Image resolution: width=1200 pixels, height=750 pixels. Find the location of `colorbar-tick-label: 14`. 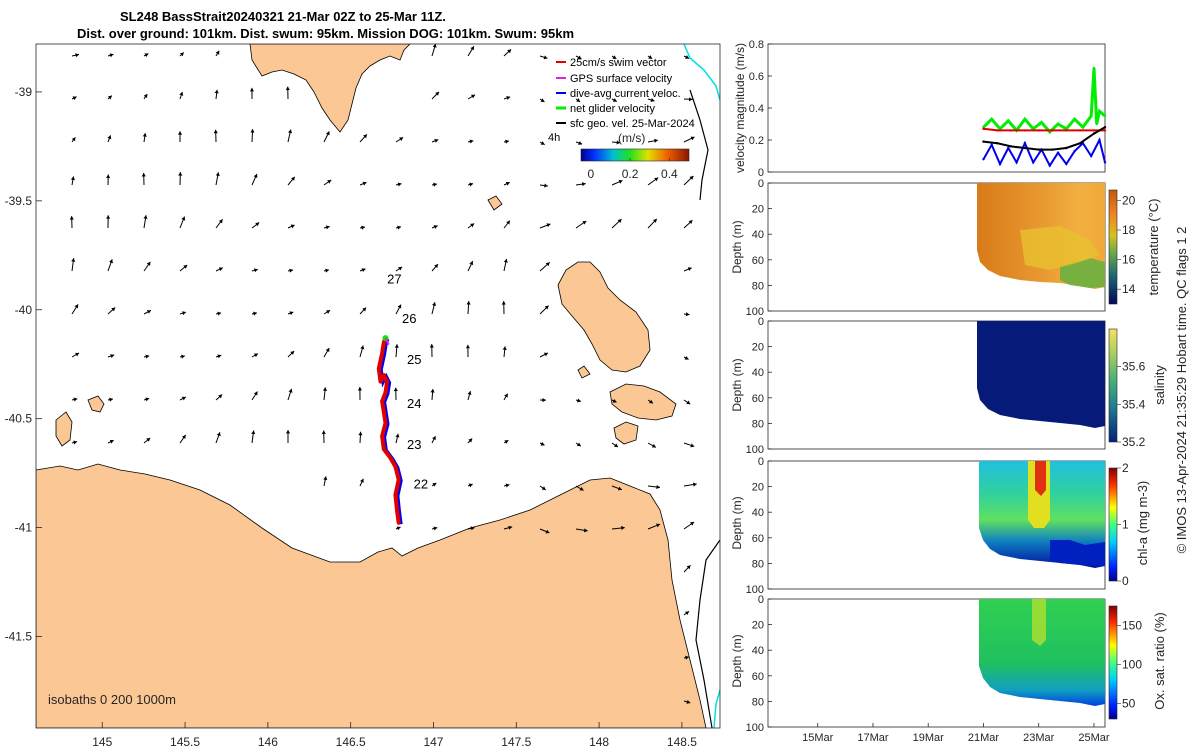

colorbar-tick-label: 14 is located at coordinates (1129, 289).